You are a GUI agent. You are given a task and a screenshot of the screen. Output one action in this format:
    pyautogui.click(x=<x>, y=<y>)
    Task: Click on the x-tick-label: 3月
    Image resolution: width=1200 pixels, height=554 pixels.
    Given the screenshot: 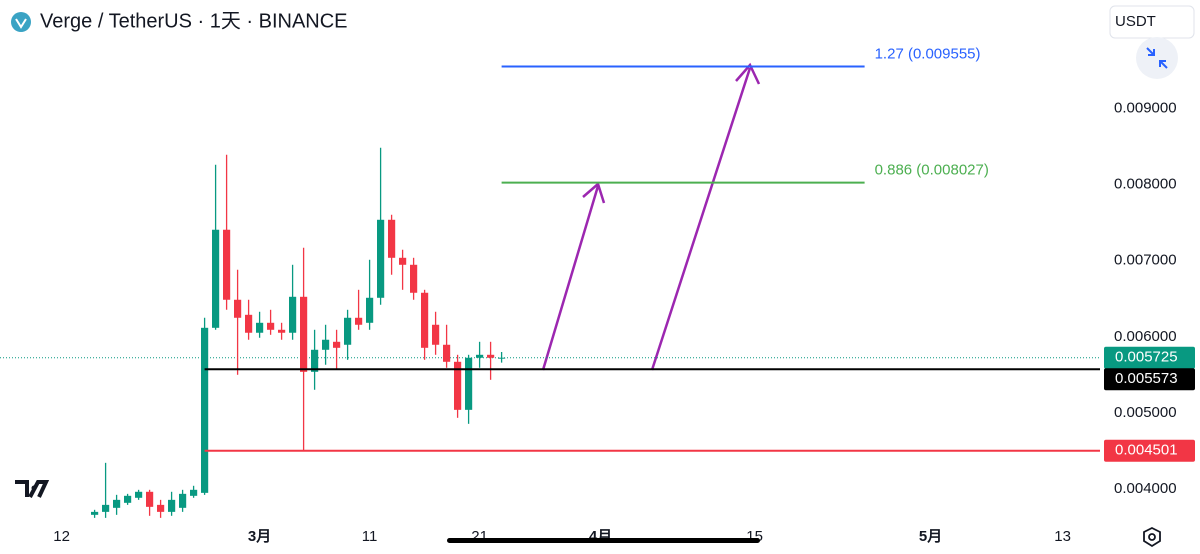 What is the action you would take?
    pyautogui.click(x=259, y=536)
    